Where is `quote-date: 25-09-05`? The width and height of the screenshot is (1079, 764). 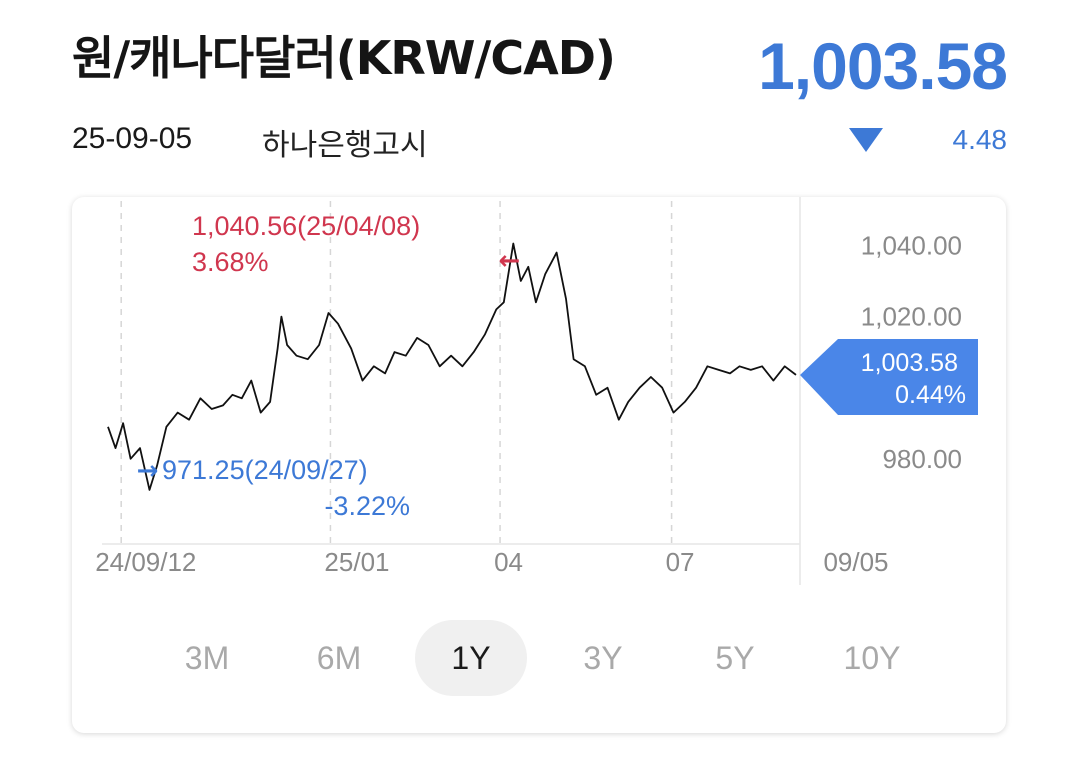 quote-date: 25-09-05 is located at coordinates (132, 138).